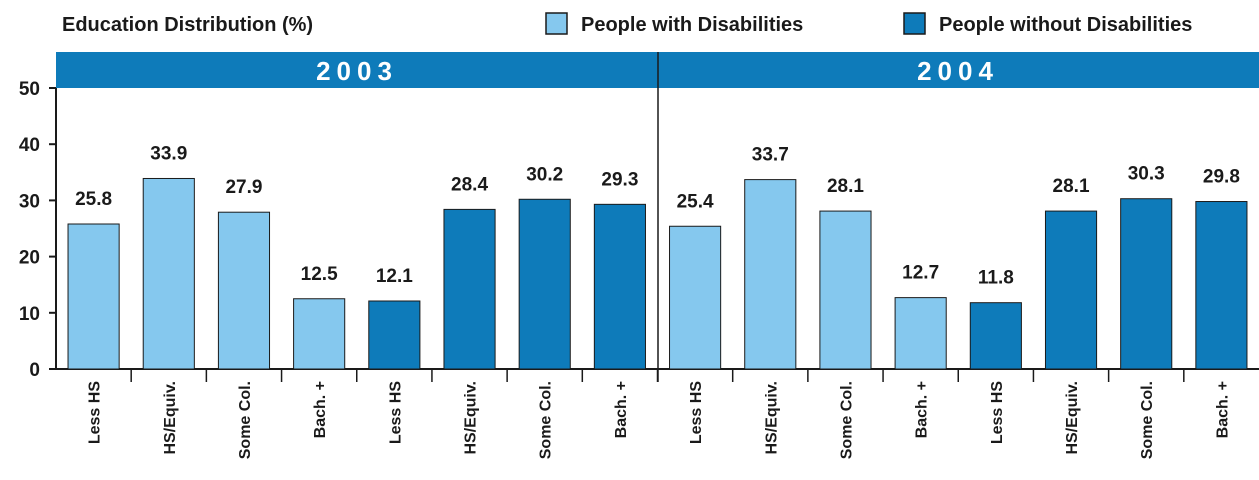  I want to click on panel-header-2004, so click(958, 70).